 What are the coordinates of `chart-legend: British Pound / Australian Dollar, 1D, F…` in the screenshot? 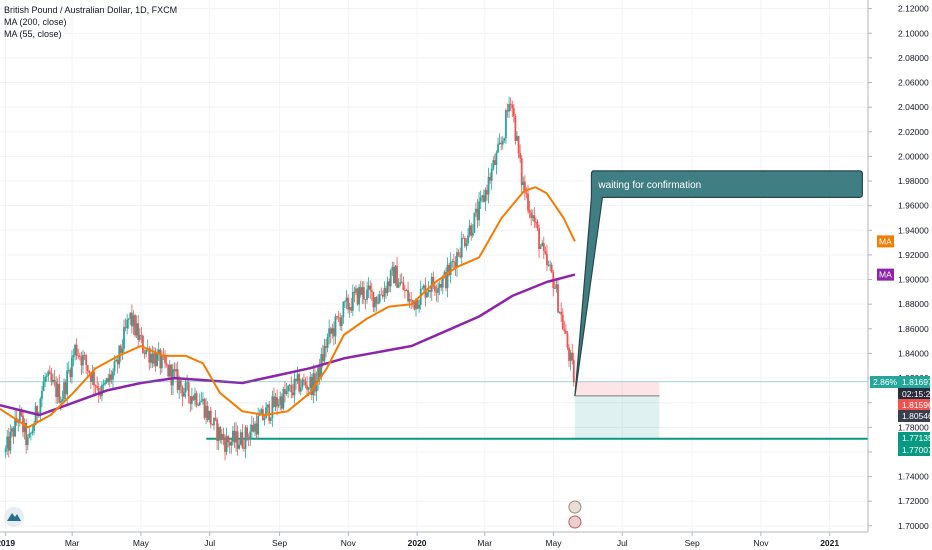 It's located at (90, 22).